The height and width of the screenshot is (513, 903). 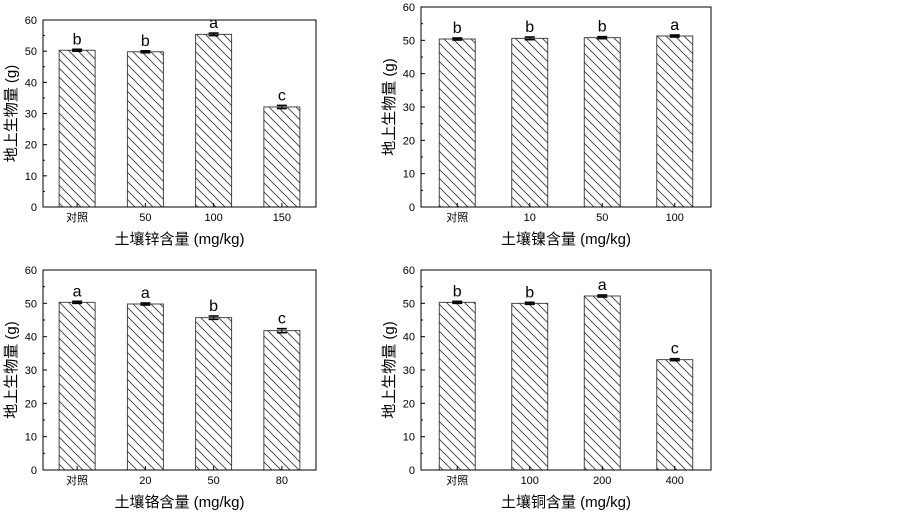 What do you see at coordinates (179, 239) in the screenshot?
I see `x-axis-title: 土壤锌含量 (mg/kg)` at bounding box center [179, 239].